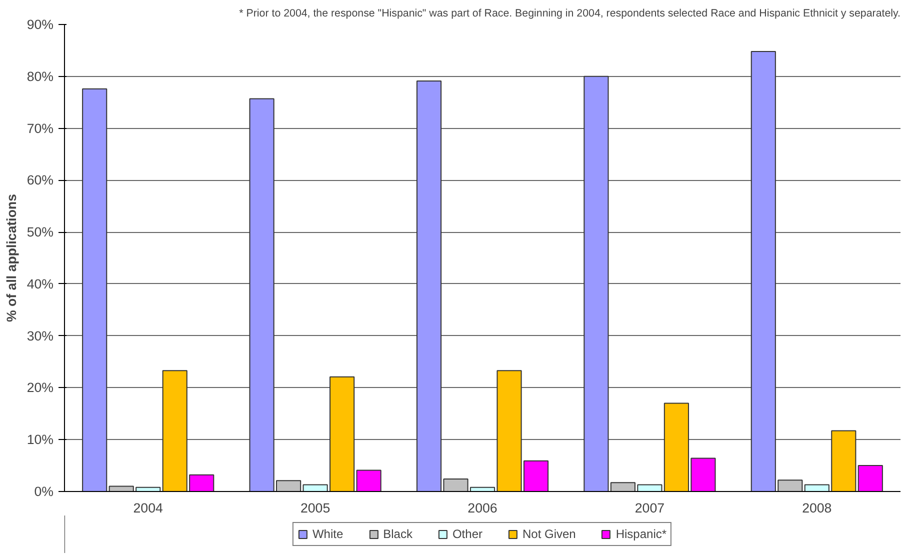 This screenshot has width=919, height=558. I want to click on legend-label: Other, so click(467, 534).